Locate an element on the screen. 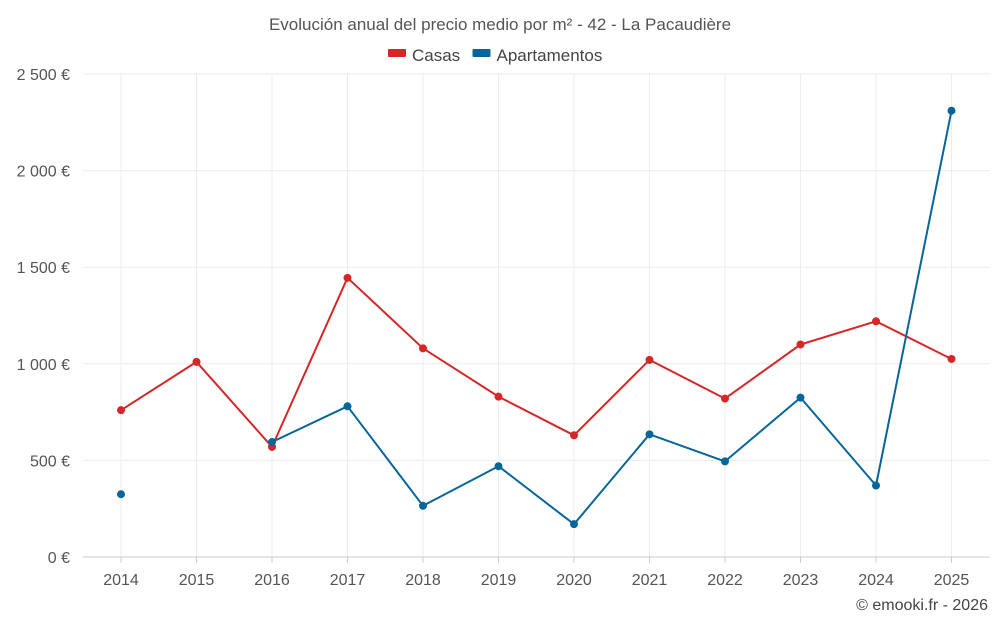  y-tick-label: 2 500 € is located at coordinates (43, 75).